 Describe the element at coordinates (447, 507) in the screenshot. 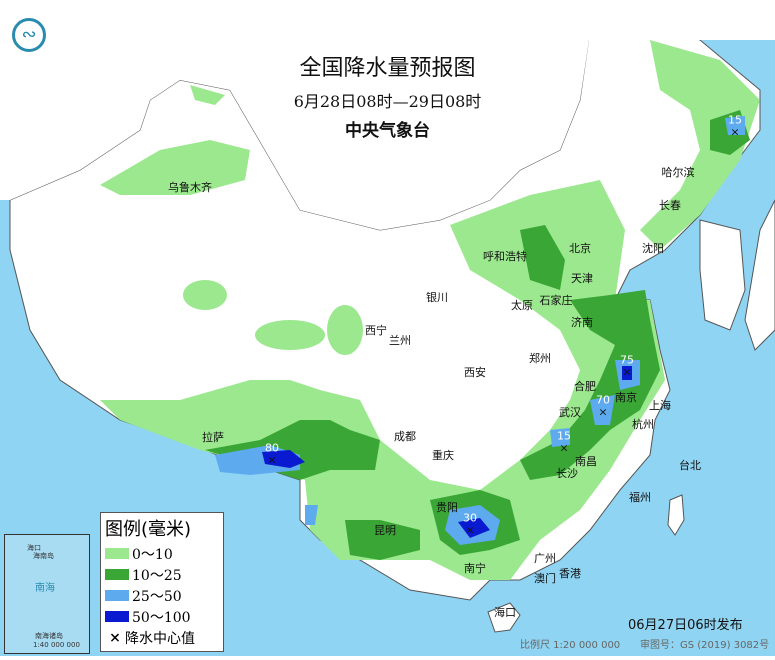

I see `city-label: 贵阳` at that location.